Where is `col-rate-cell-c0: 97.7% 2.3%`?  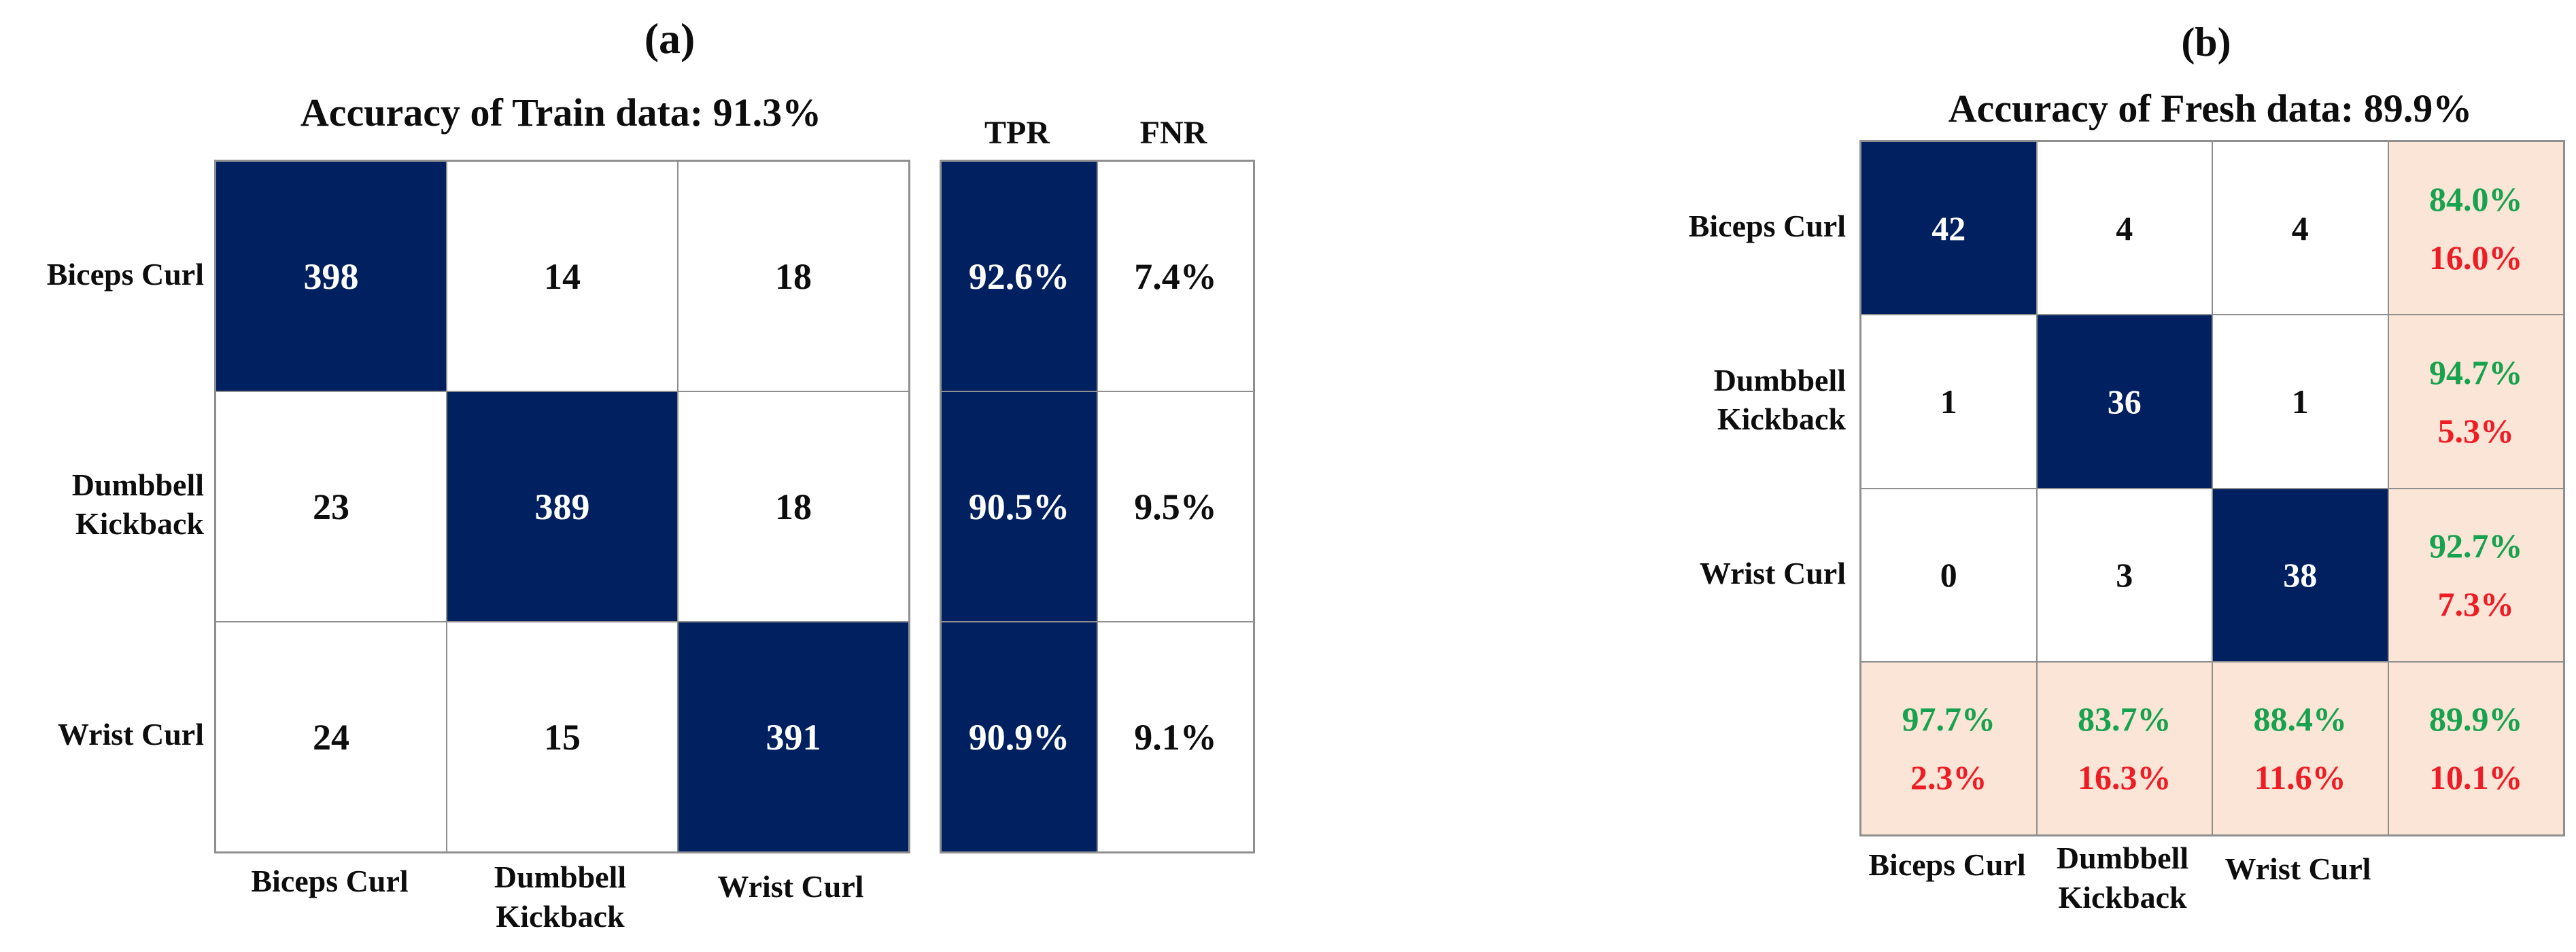
col-rate-cell-c0: 97.7% 2.3% is located at coordinates (1948, 748).